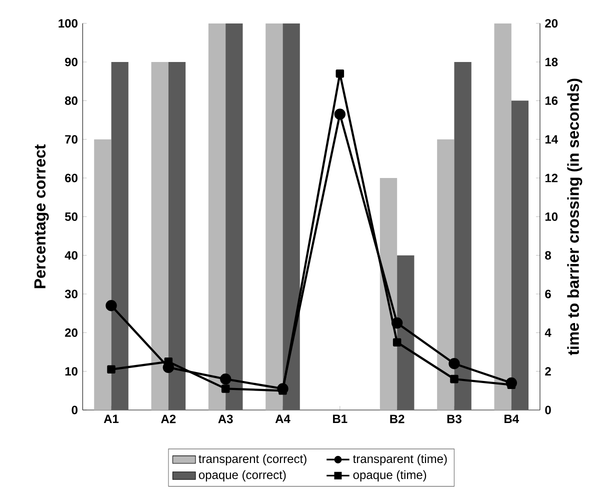  What do you see at coordinates (242, 476) in the screenshot?
I see `legend-label: opaque (correct)` at bounding box center [242, 476].